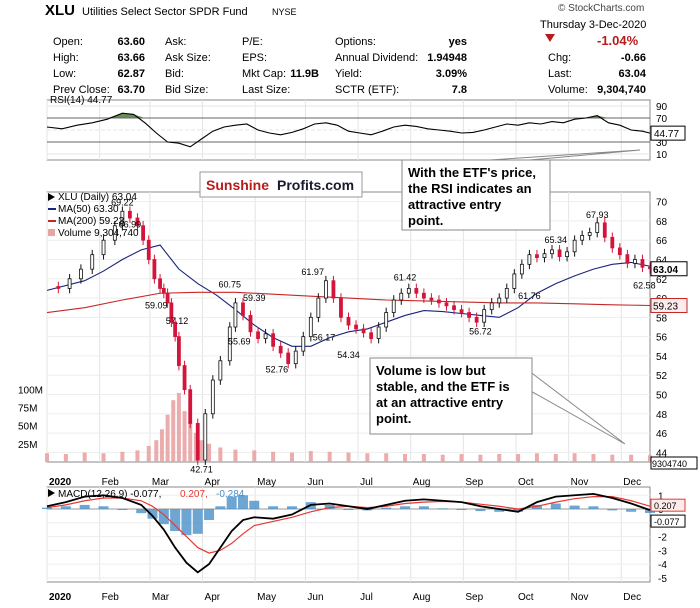  I want to click on ma200-value: 59.23, so click(665, 306).